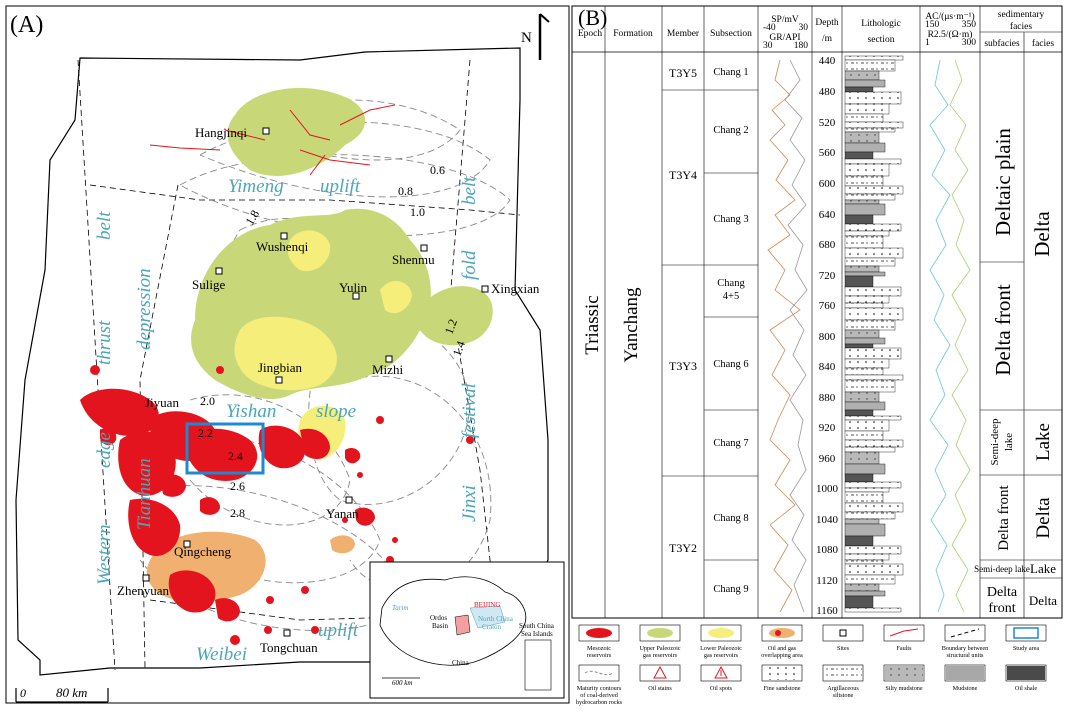 Image resolution: width=1065 pixels, height=712 pixels. What do you see at coordinates (402, 683) in the screenshot?
I see `inset-scale: 600 km` at bounding box center [402, 683].